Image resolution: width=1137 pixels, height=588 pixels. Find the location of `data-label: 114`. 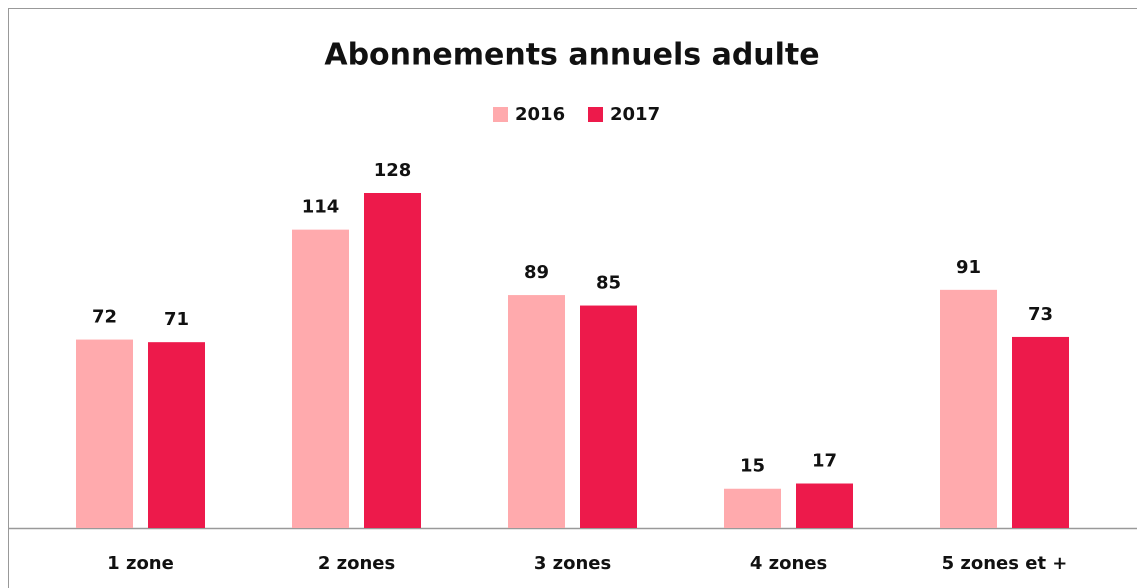

data-label: 114 is located at coordinates (321, 207).